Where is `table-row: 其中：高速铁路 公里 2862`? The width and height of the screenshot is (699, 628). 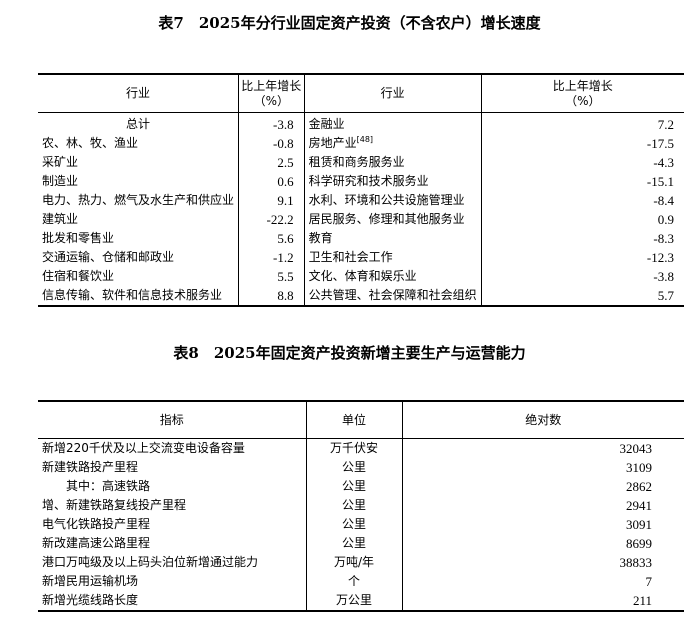
table-row: 其中：高速铁路 公里 2862 is located at coordinates (361, 486).